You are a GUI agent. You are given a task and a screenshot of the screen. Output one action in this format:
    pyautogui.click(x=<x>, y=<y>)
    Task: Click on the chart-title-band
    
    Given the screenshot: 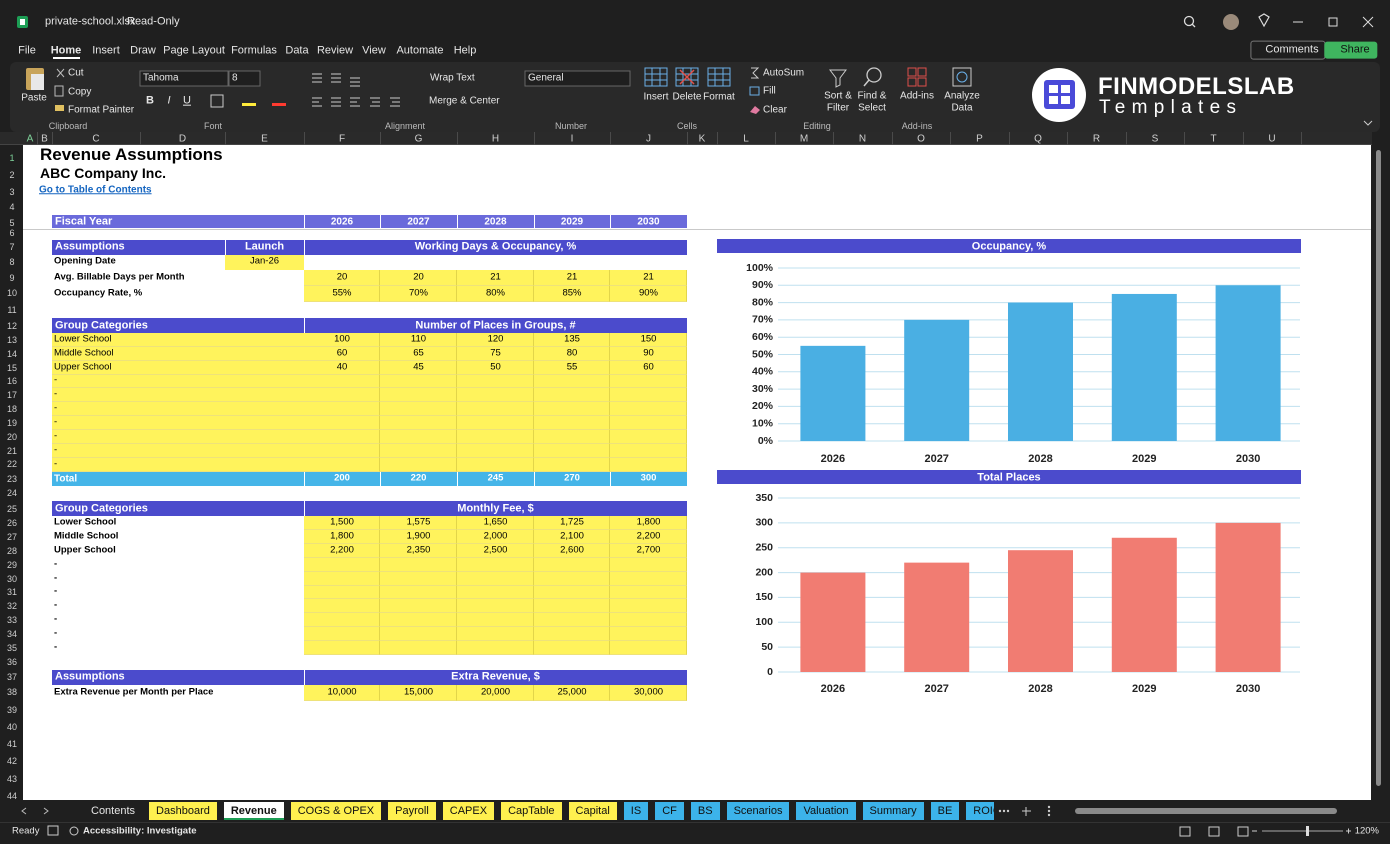 What is the action you would take?
    pyautogui.click(x=1009, y=477)
    